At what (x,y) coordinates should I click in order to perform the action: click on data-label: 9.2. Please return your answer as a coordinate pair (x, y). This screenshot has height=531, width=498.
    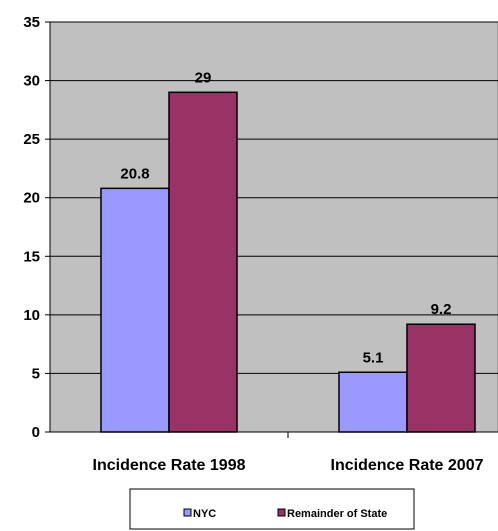
    Looking at the image, I should click on (441, 309).